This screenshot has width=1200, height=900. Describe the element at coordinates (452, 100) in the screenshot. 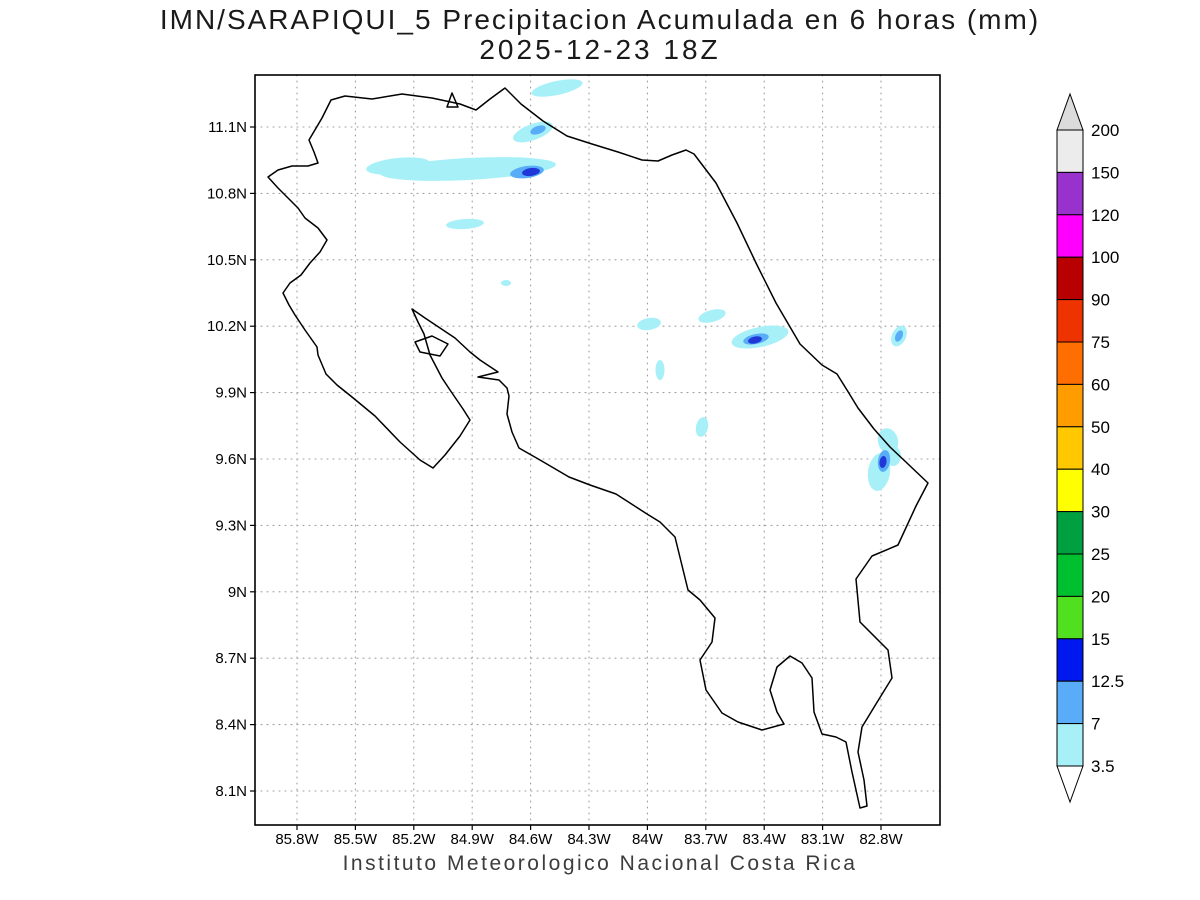

I see `lake-island-outline` at that location.